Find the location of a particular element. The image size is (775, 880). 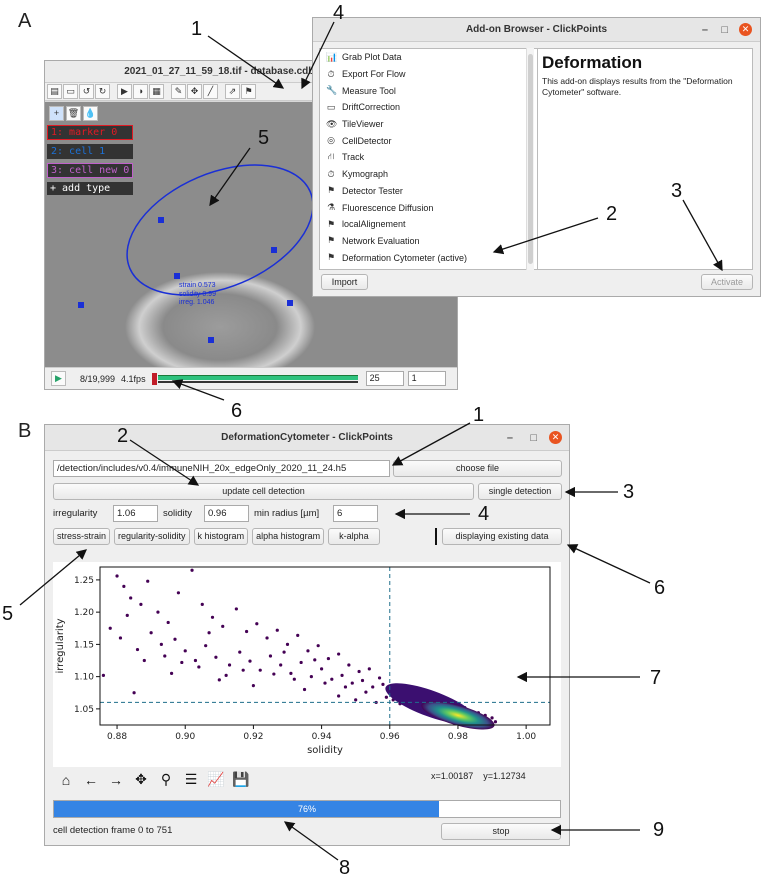

callout-a-1: 1 is located at coordinates (197, 29).